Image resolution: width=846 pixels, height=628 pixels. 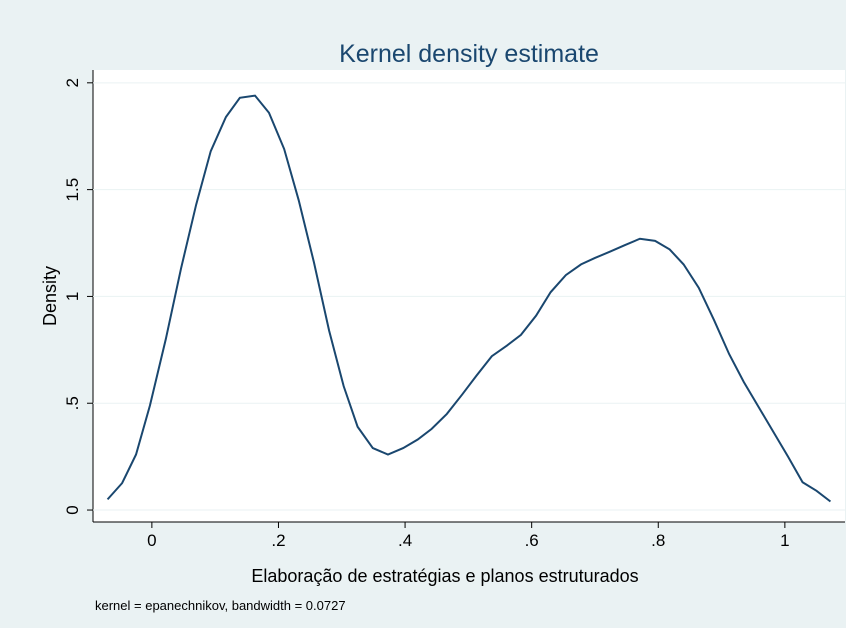 What do you see at coordinates (658, 540) in the screenshot?
I see `x-tick-label: .8` at bounding box center [658, 540].